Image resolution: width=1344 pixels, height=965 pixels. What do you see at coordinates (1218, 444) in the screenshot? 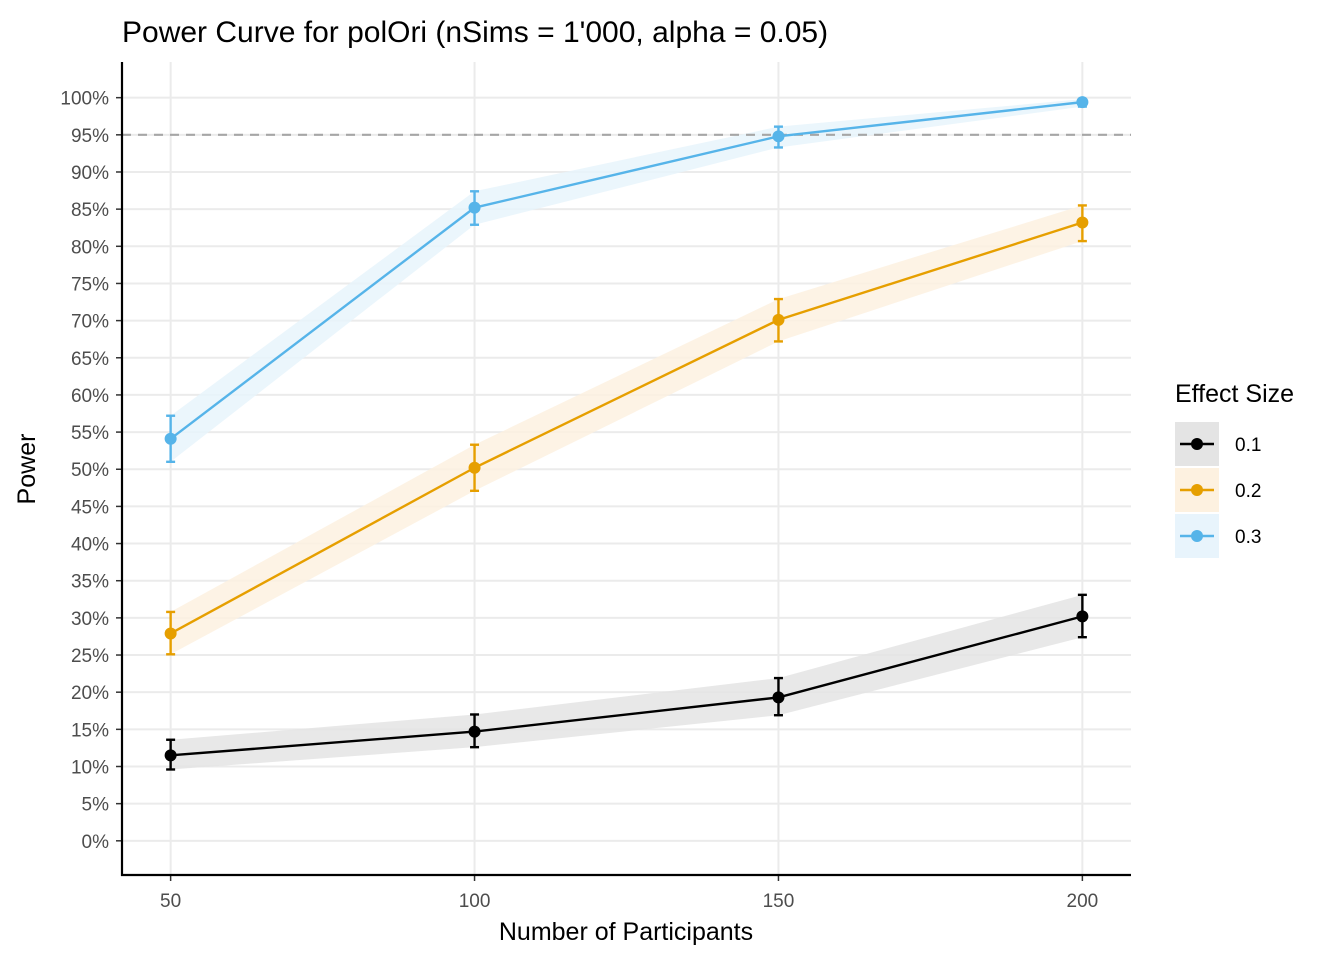
I see `legend-item-0.1: 0.1` at bounding box center [1218, 444].